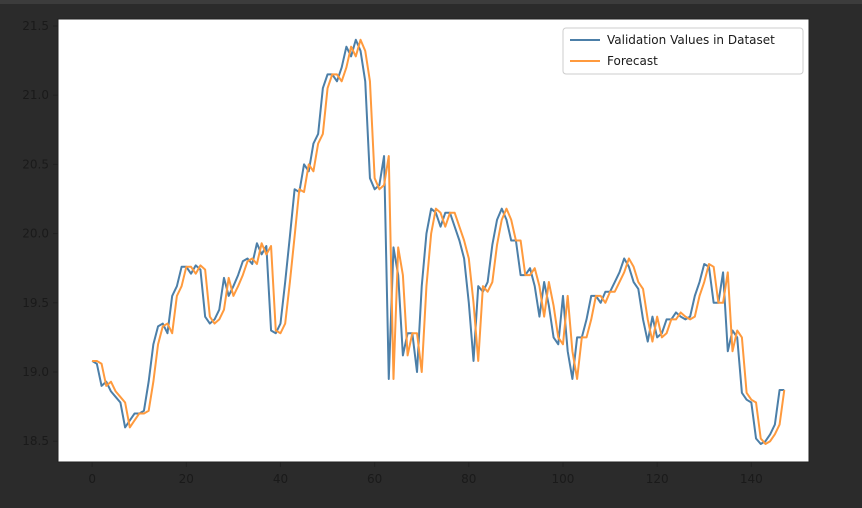  I want to click on x-tick-label: 140, so click(751, 479).